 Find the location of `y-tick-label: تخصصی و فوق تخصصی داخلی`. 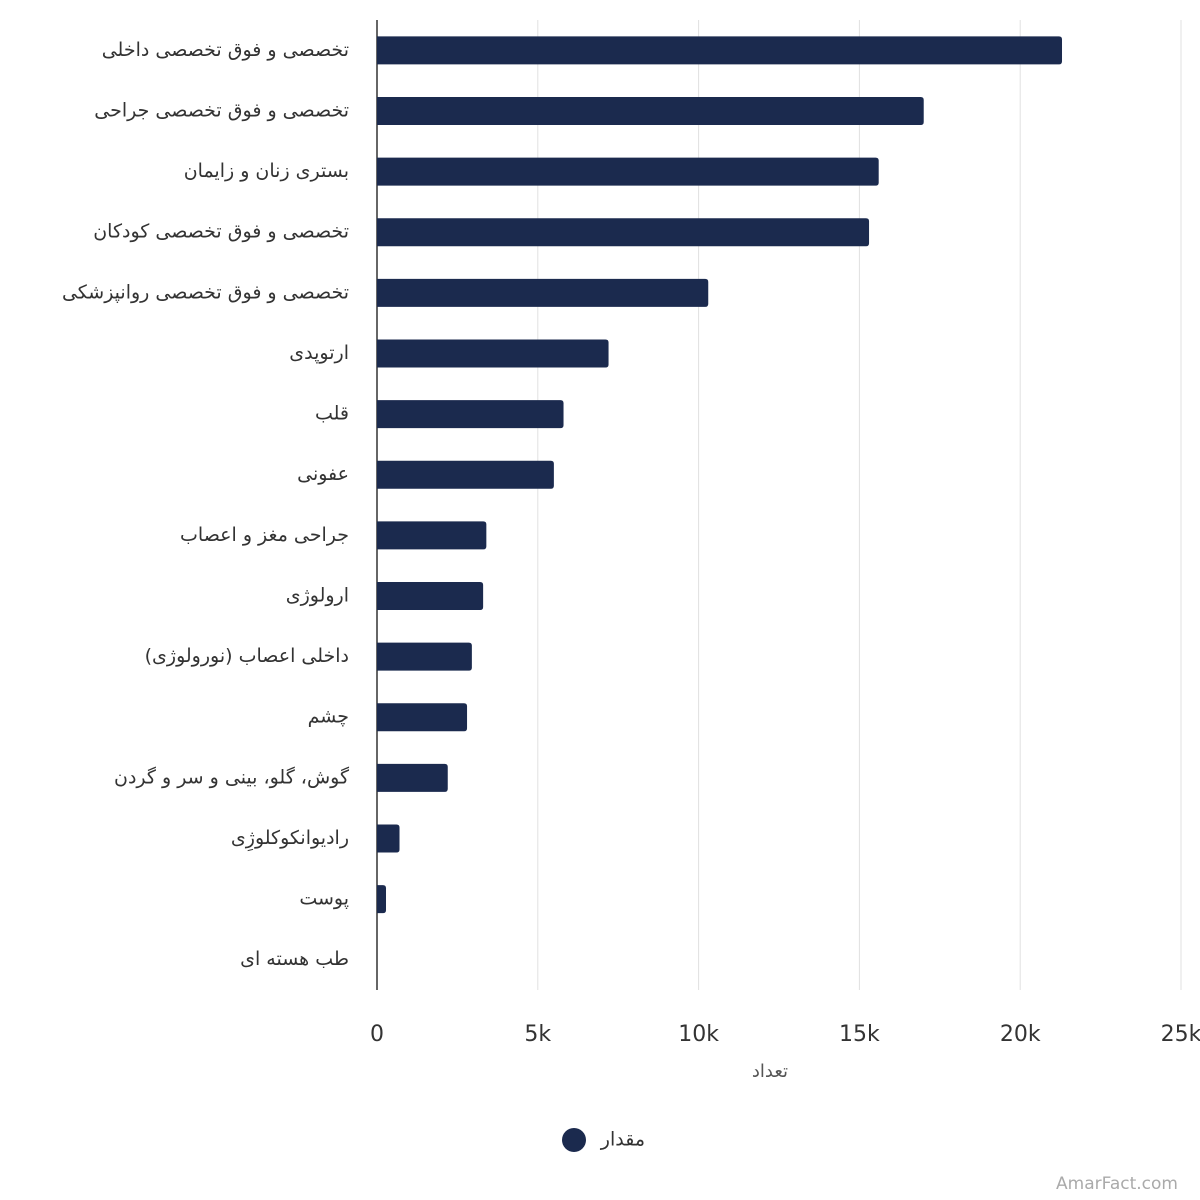

y-tick-label: تخصصی و فوق تخصصی داخلی is located at coordinates (225, 50).